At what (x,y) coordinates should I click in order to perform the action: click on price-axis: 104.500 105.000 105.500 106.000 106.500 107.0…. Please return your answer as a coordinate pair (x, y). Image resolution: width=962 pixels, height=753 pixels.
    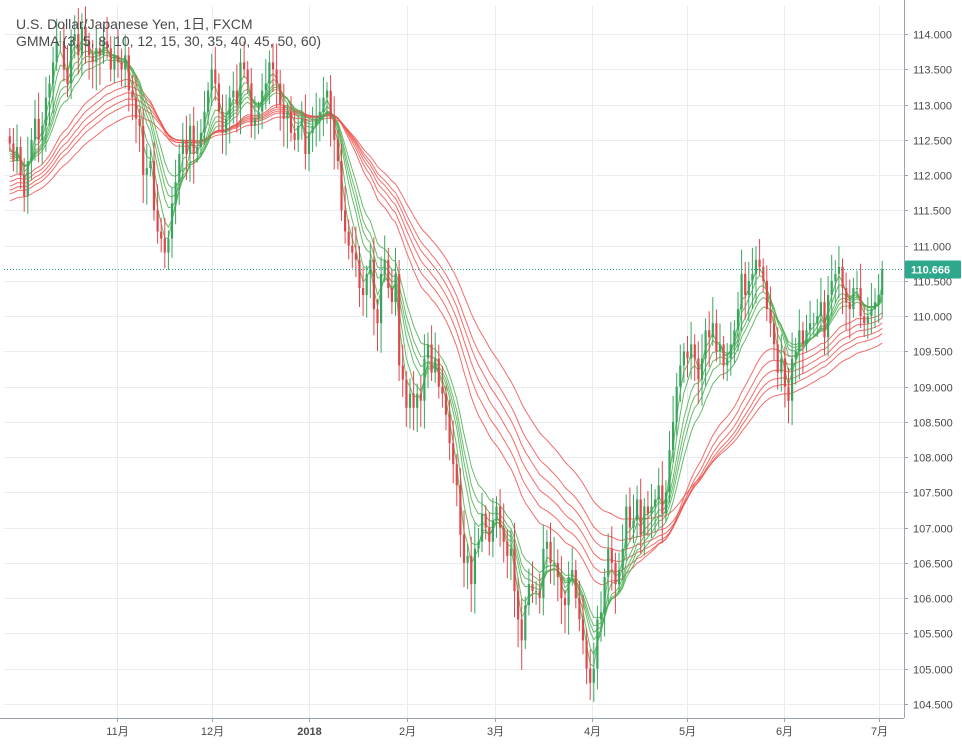
    Looking at the image, I should click on (928, 371).